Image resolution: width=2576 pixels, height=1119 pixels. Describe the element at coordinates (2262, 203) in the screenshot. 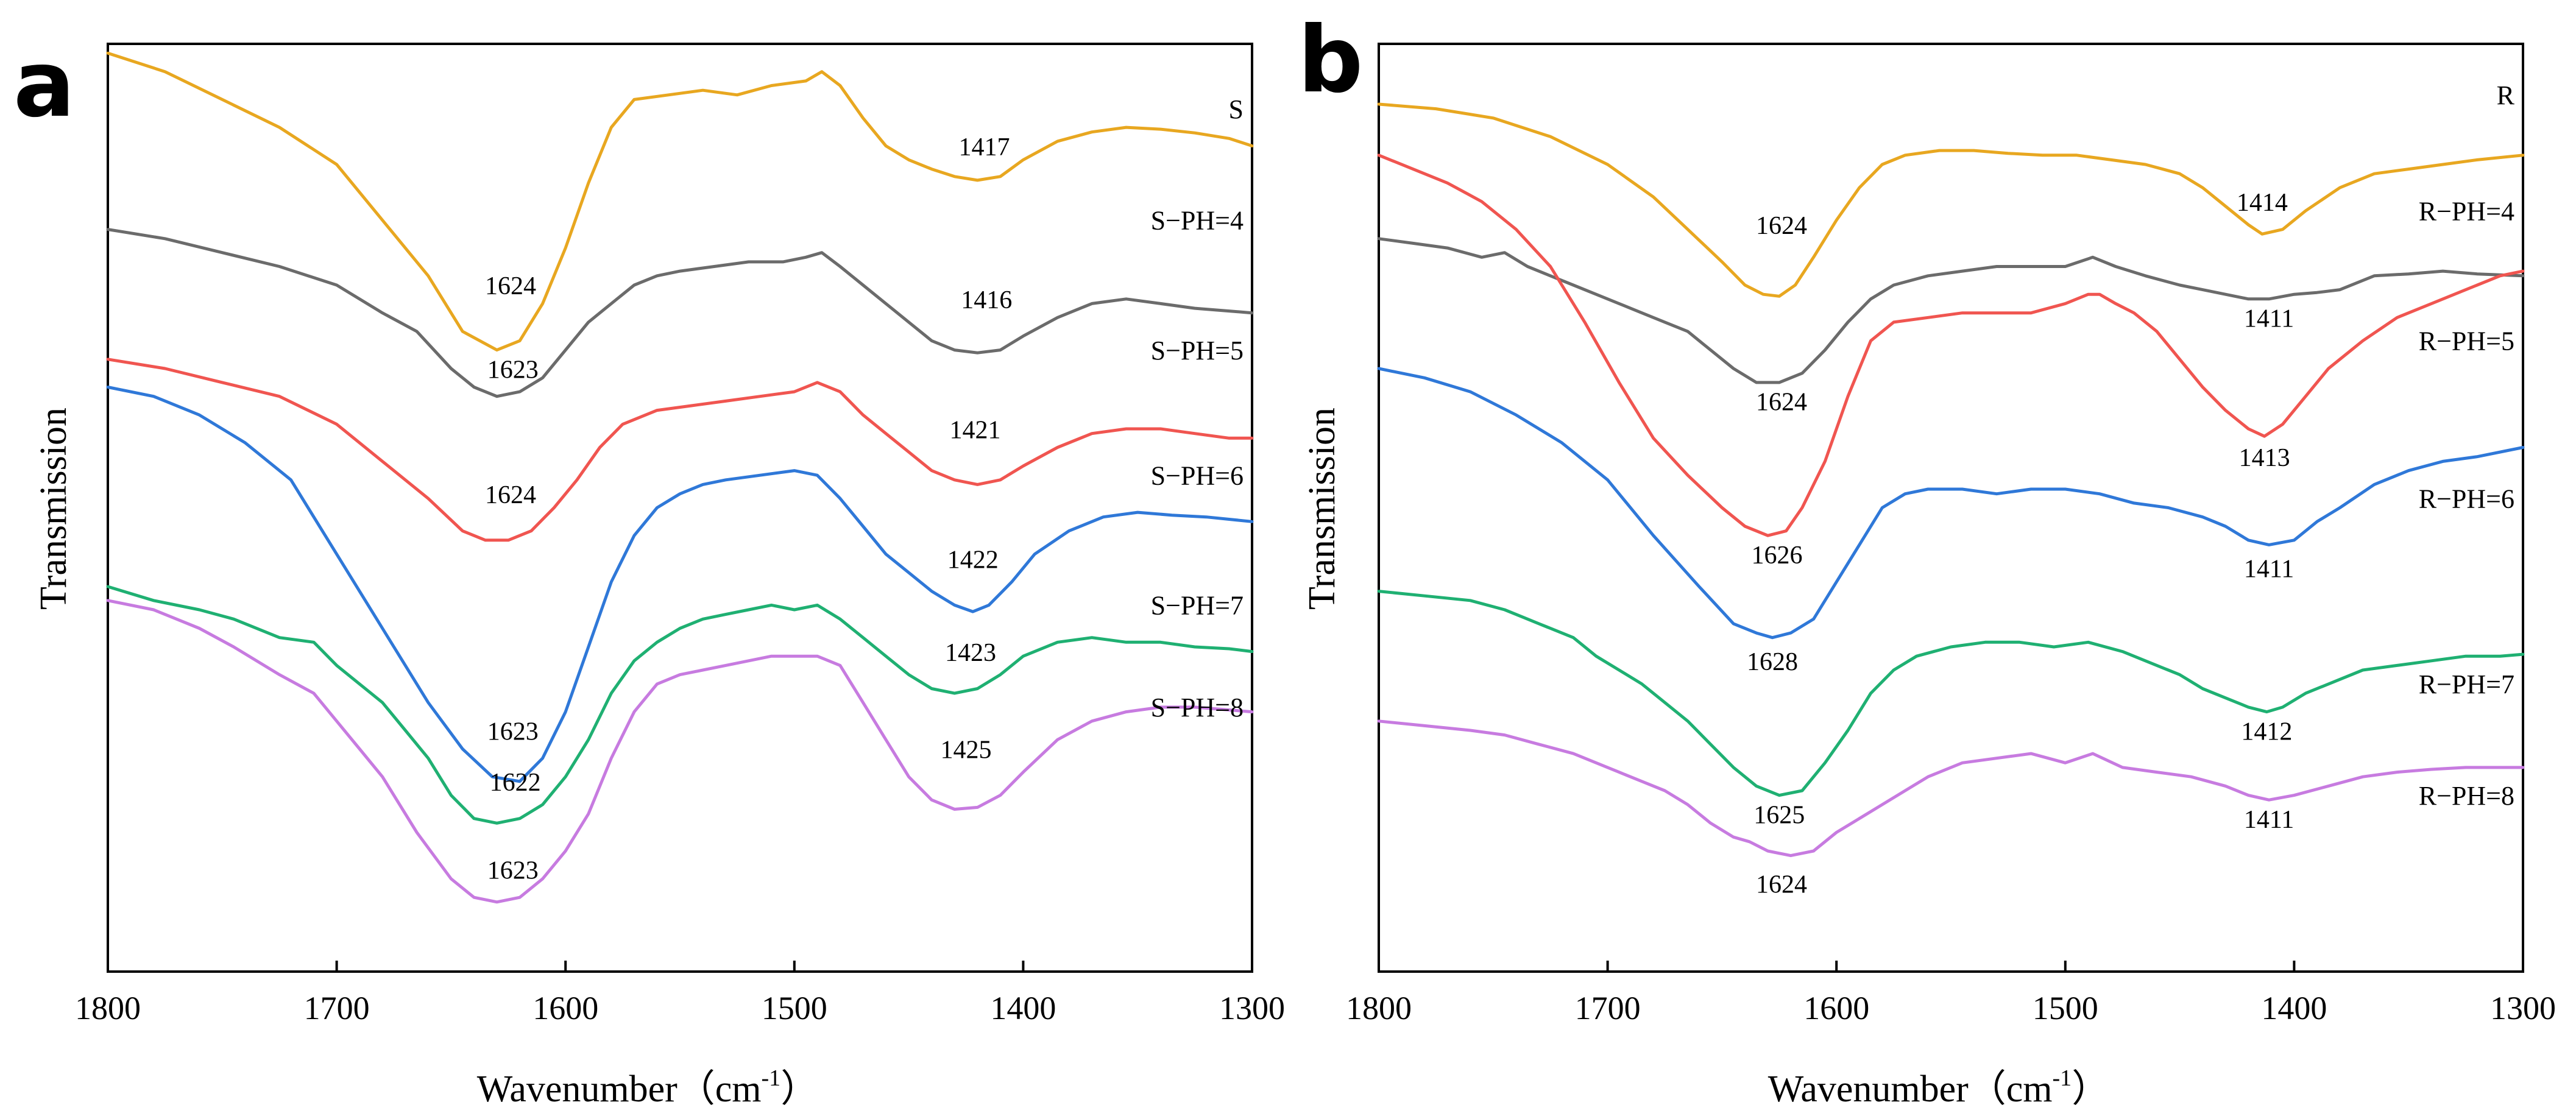

I see `panel-b-peak-label: 1414` at that location.